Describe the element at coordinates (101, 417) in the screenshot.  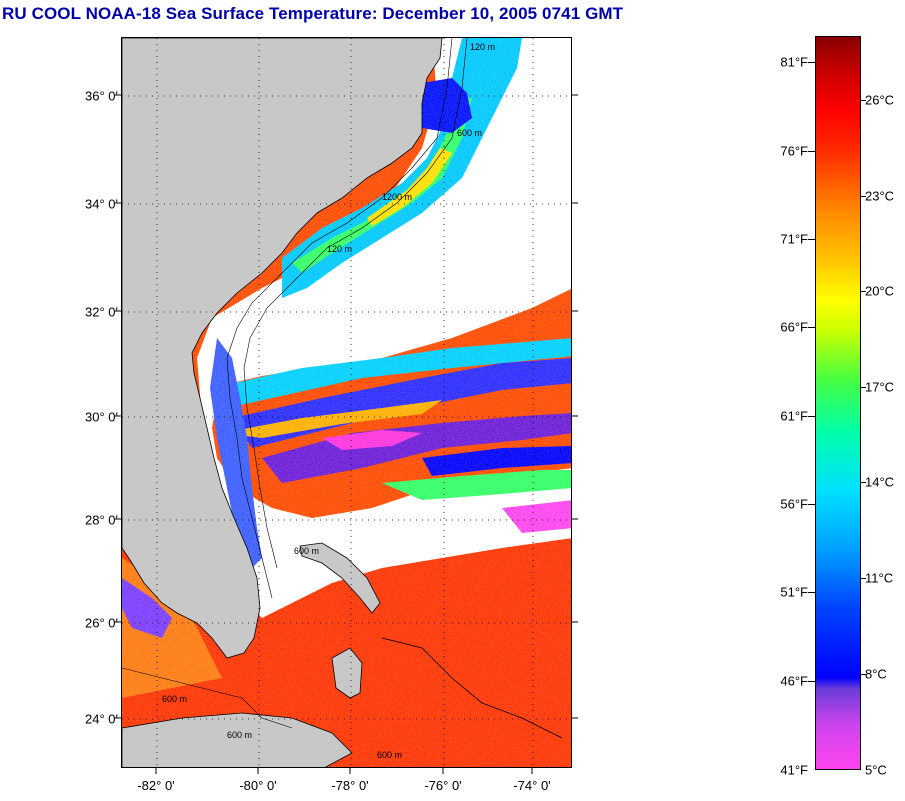
I see `lat-label-30: 30° 0'` at that location.